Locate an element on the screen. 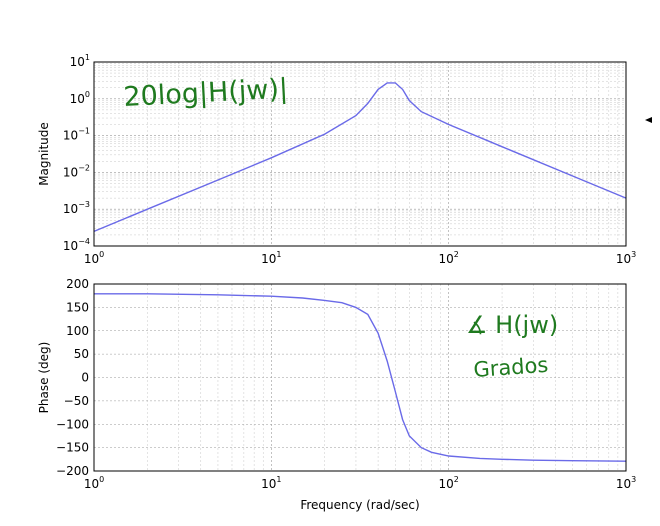 This screenshot has height=526, width=660. y-tick-label: 50 is located at coordinates (81, 354).